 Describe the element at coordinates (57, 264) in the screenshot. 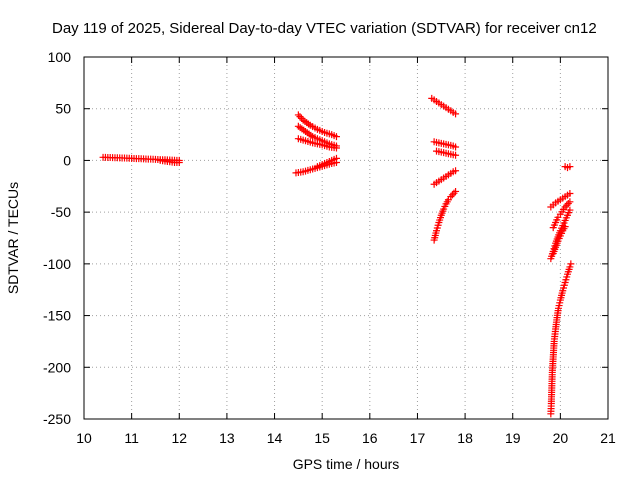

I see `y-tick-label: -100` at that location.